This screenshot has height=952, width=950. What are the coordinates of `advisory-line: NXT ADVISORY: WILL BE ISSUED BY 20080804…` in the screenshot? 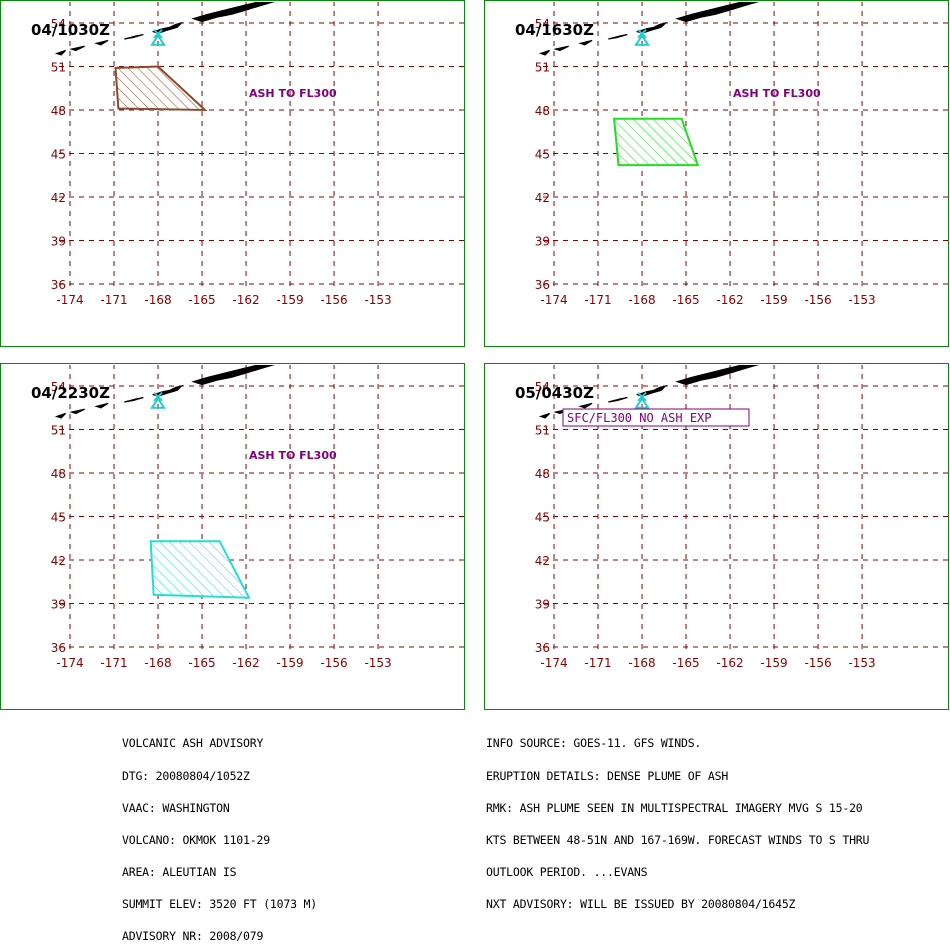 It's located at (641, 903).